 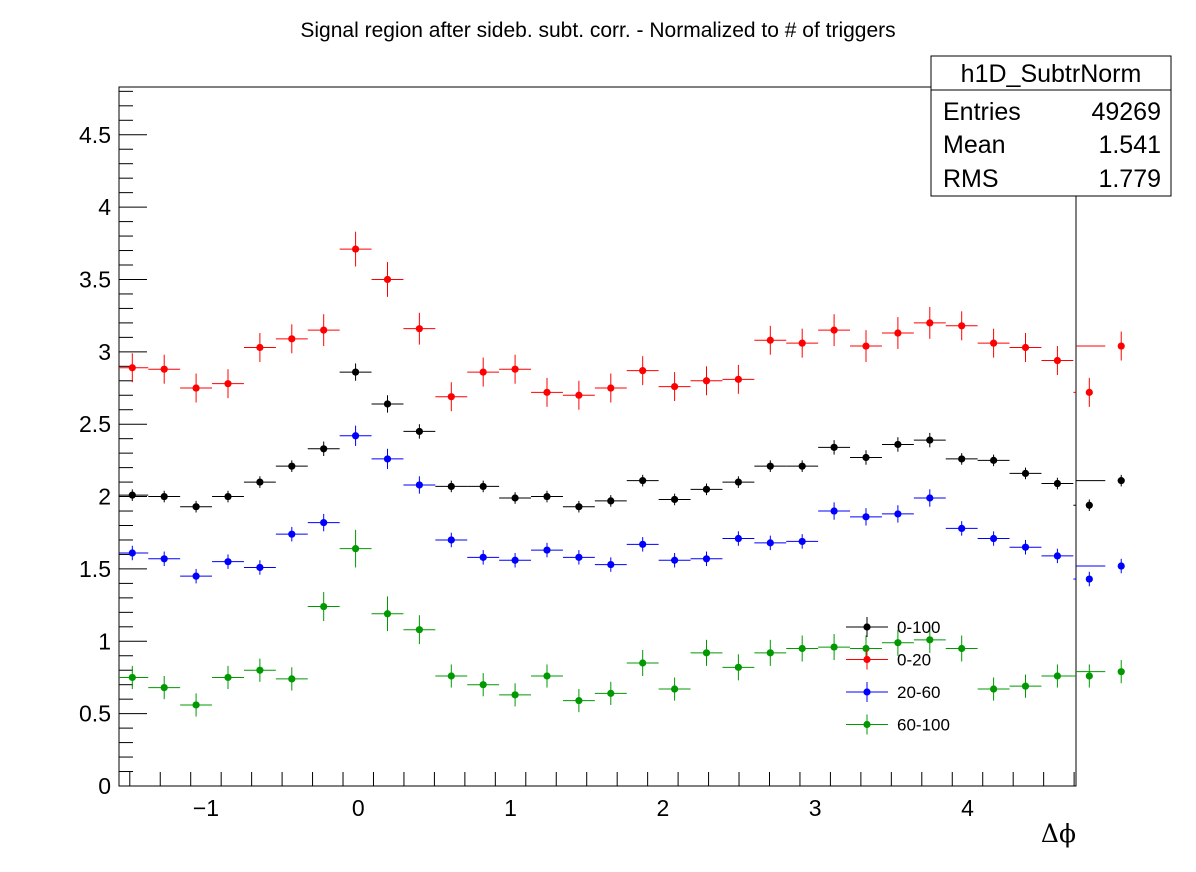 I want to click on legend-item: 0-20, so click(x=888, y=659).